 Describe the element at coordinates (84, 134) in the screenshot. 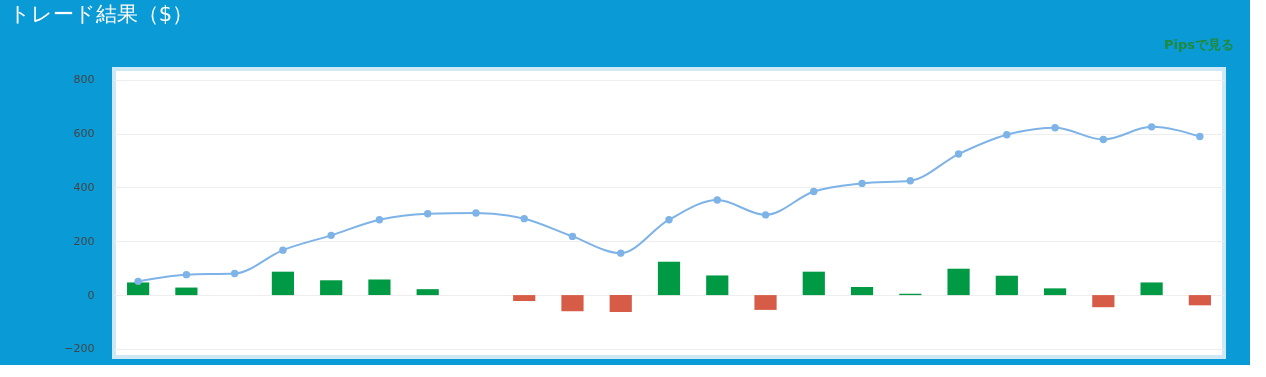

I see `y-tick-label: 600` at that location.